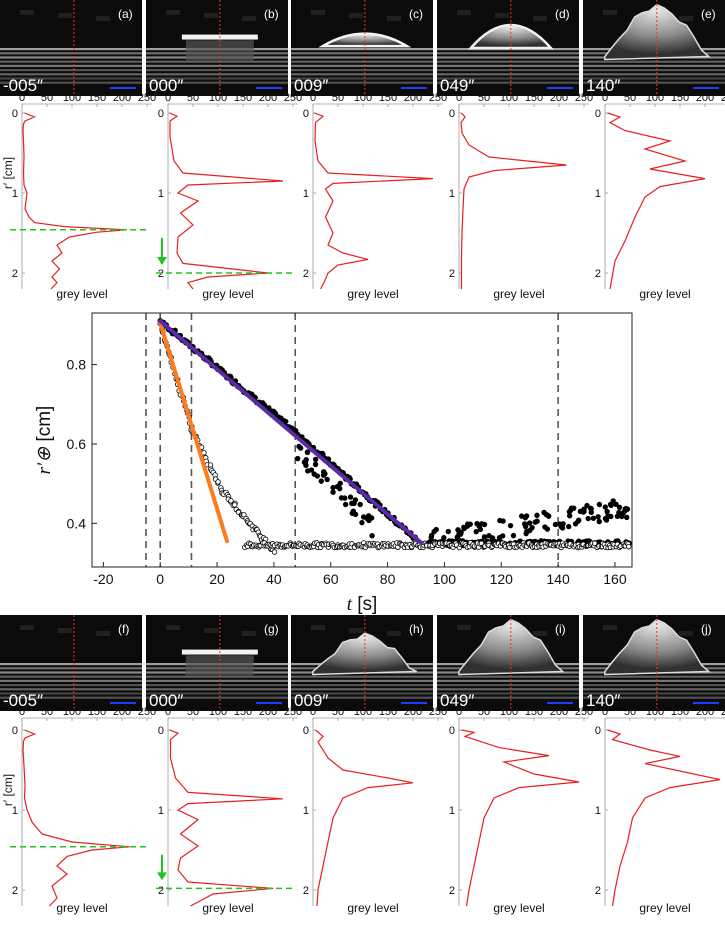 The height and width of the screenshot is (929, 725). What do you see at coordinates (654, 48) in the screenshot?
I see `photo-panel: 140″ (e)` at bounding box center [654, 48].